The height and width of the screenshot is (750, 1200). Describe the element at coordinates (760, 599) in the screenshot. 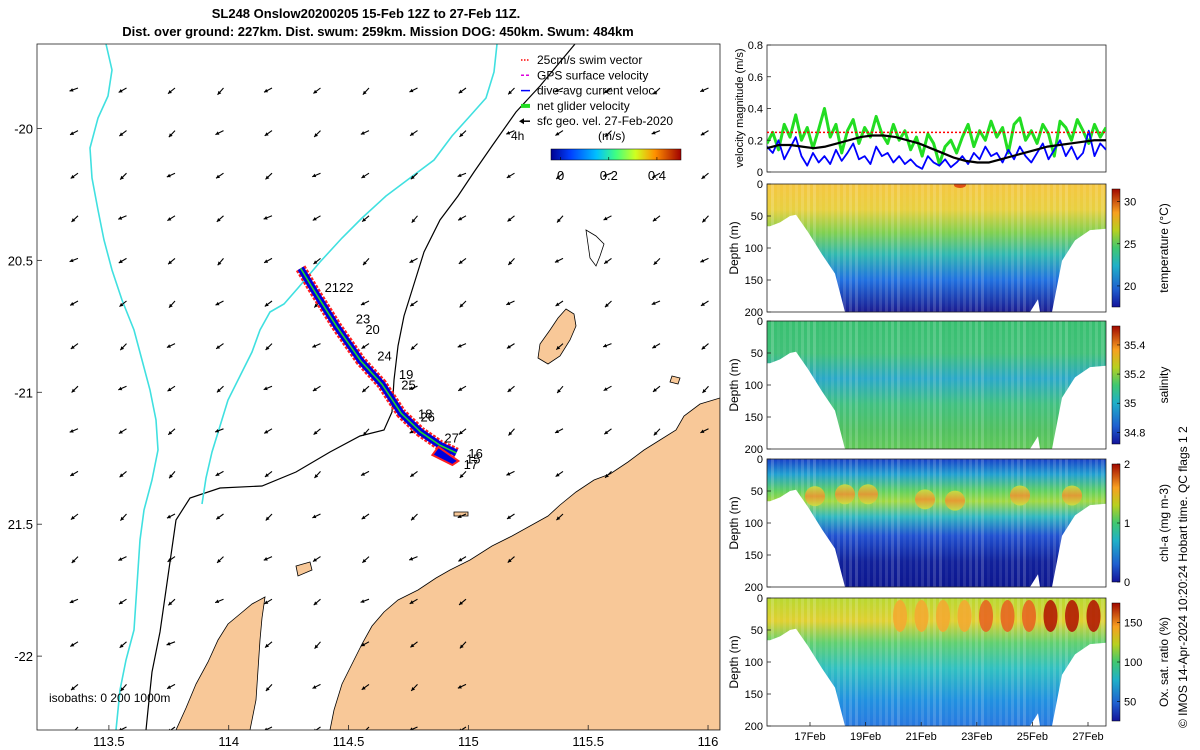

I see `section-y-tick-label: 0` at that location.